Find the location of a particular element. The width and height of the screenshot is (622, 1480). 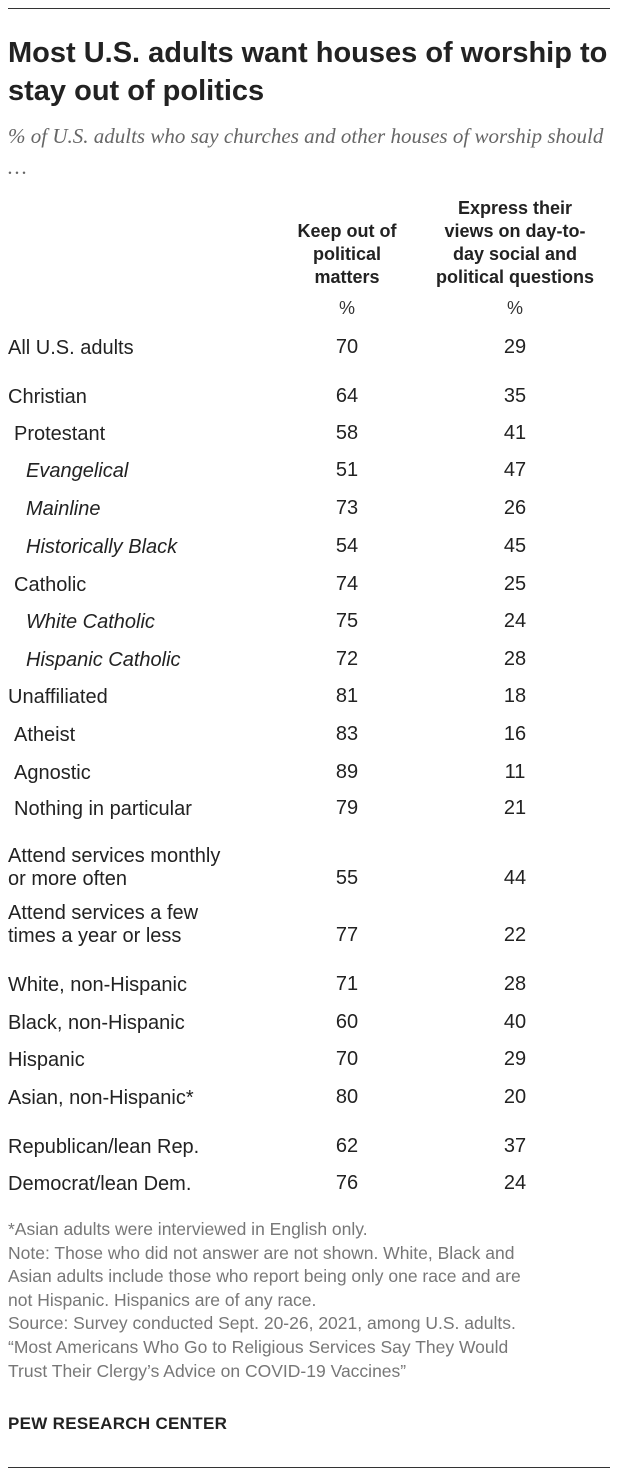

row-label-line: Republican/lean Rep. is located at coordinates (104, 1146).